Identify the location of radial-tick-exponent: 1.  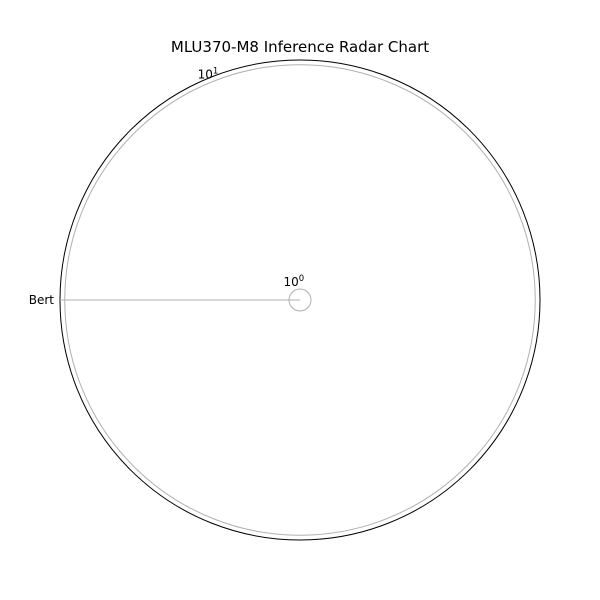
(215, 72).